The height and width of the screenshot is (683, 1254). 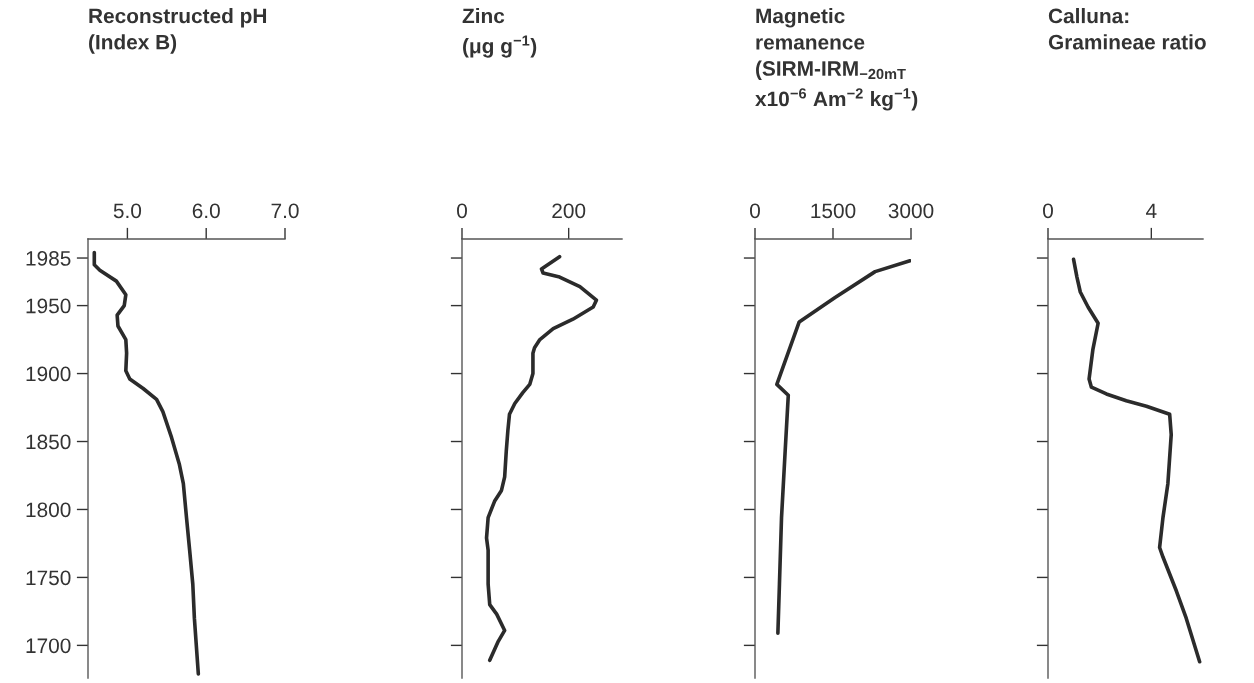 I want to click on chart-title: Zinc (μg g$^{−1}$), so click(x=499, y=33).